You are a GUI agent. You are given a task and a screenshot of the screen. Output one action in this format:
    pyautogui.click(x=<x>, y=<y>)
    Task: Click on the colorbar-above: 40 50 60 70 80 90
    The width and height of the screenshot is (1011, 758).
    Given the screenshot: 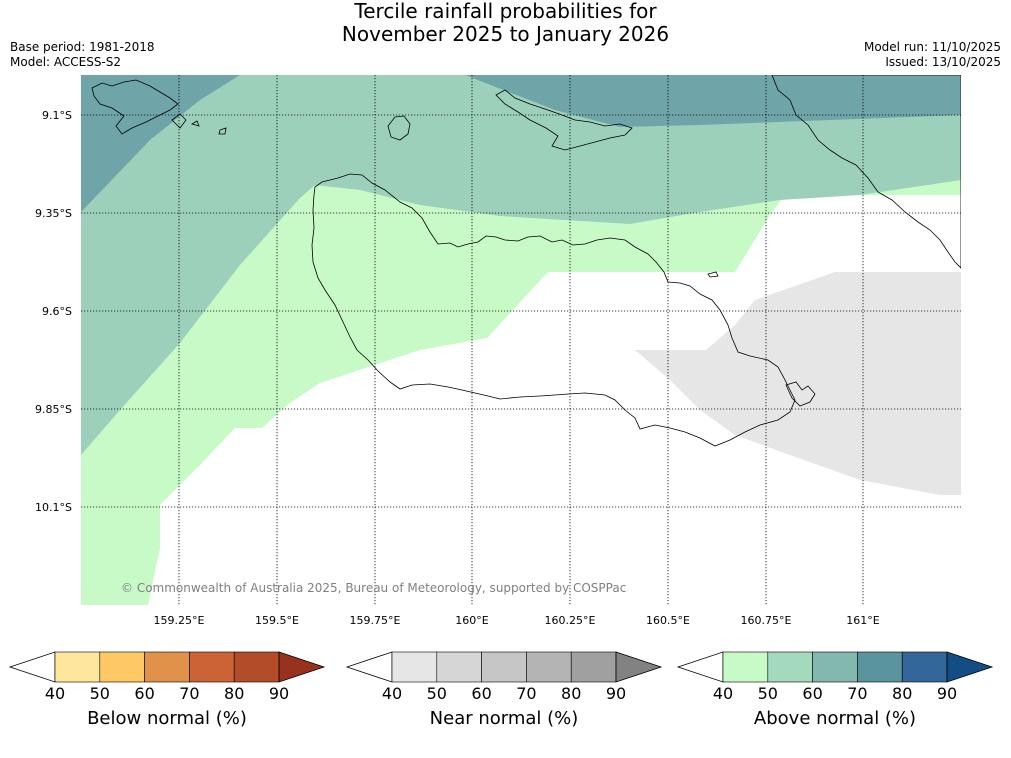 What is the action you would take?
    pyautogui.click(x=835, y=677)
    